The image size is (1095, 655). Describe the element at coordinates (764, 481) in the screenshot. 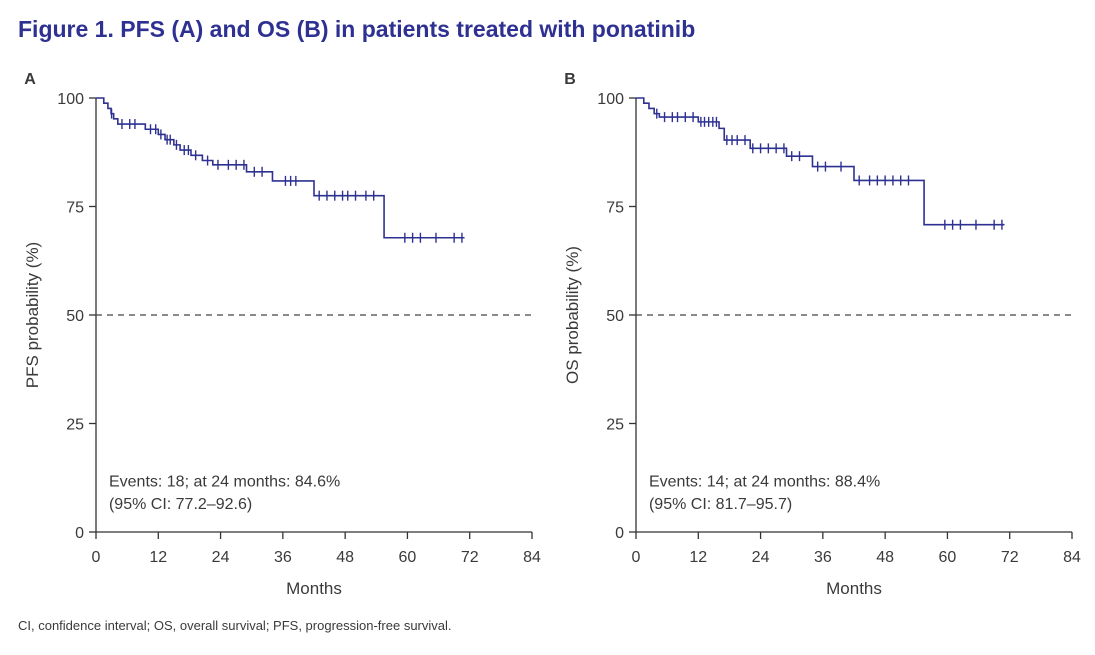

I see `events-annotation: Events: 14; at 24 months: 88.4%` at that location.